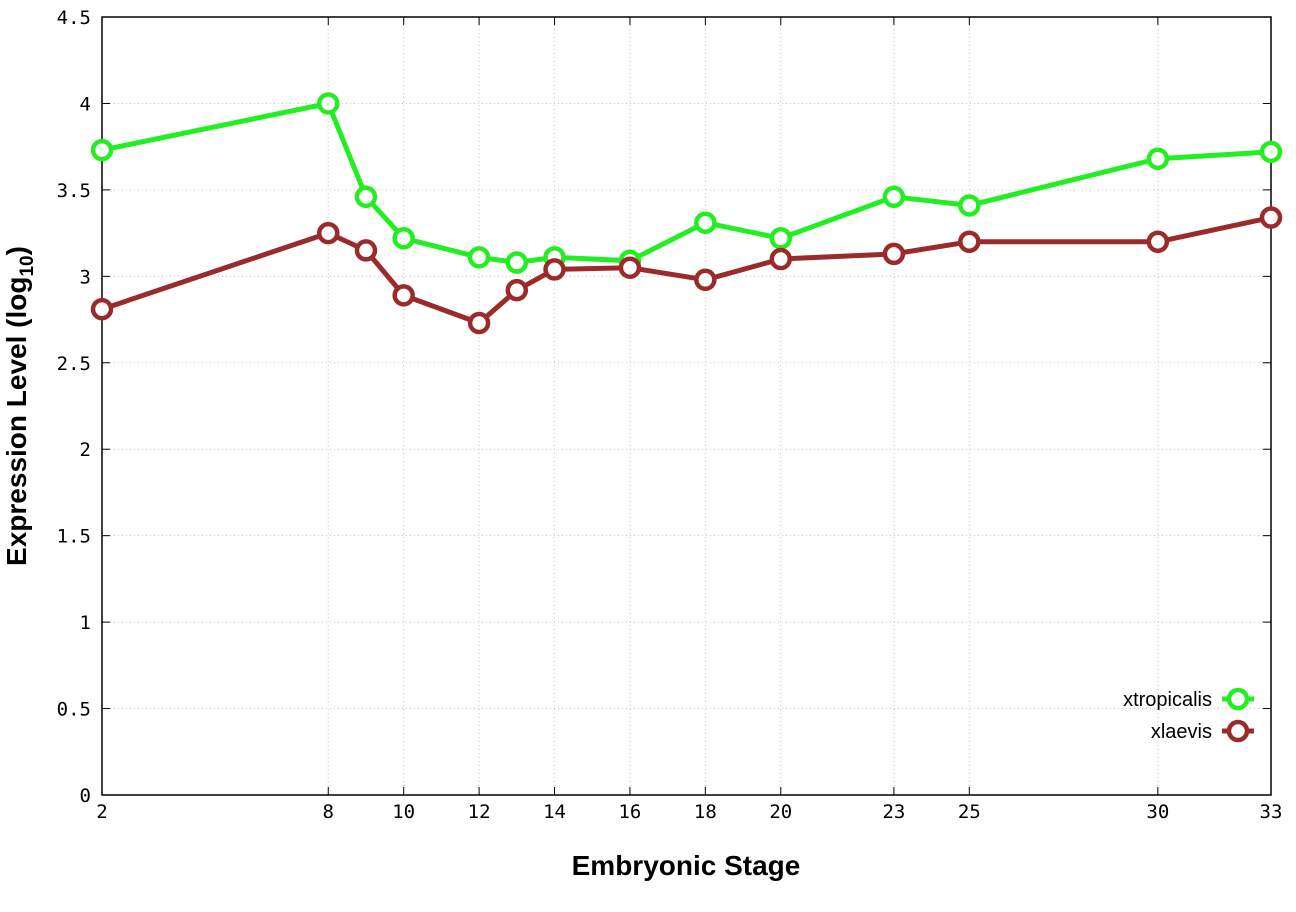  I want to click on y-axis-title-close: ), so click(16, 250).